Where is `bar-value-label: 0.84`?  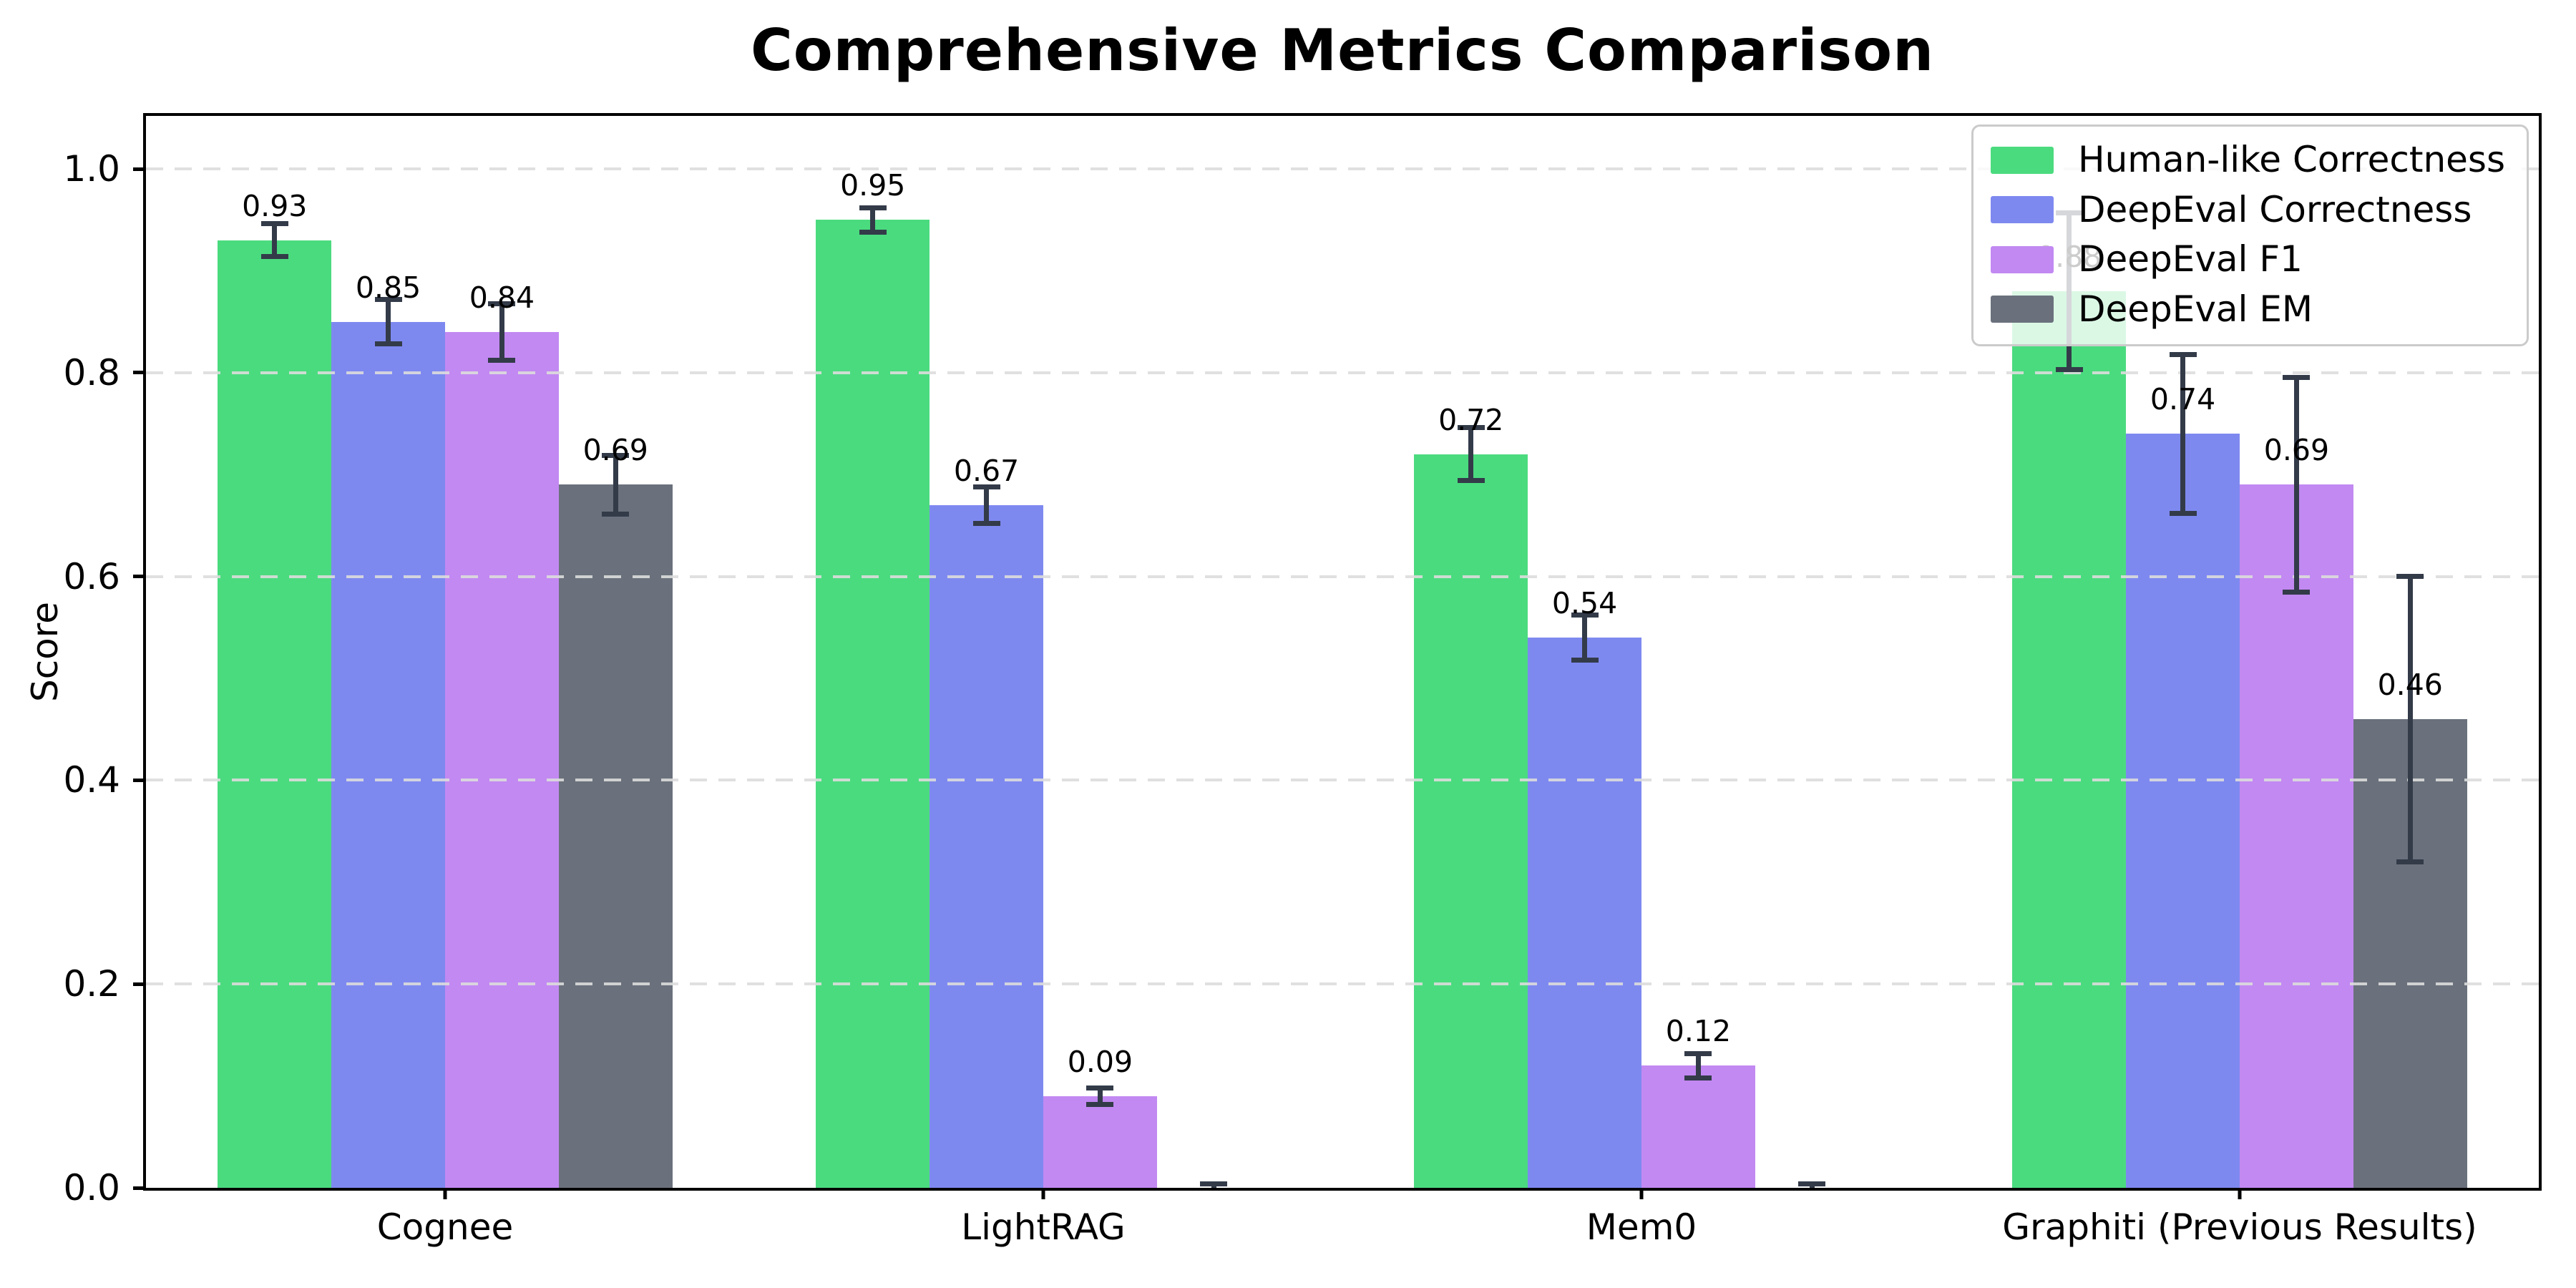
bar-value-label: 0.84 is located at coordinates (502, 297).